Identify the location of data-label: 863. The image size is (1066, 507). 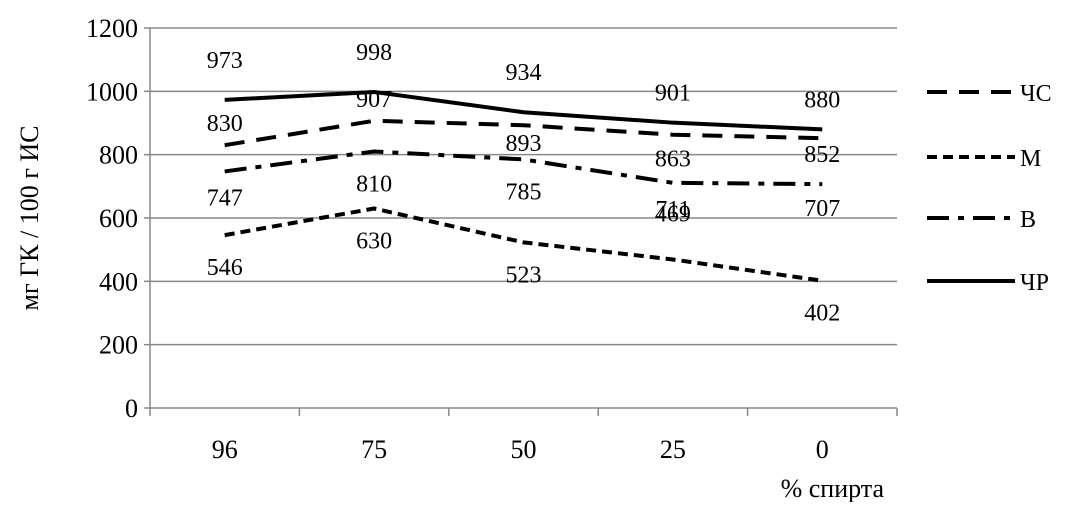
(673, 160).